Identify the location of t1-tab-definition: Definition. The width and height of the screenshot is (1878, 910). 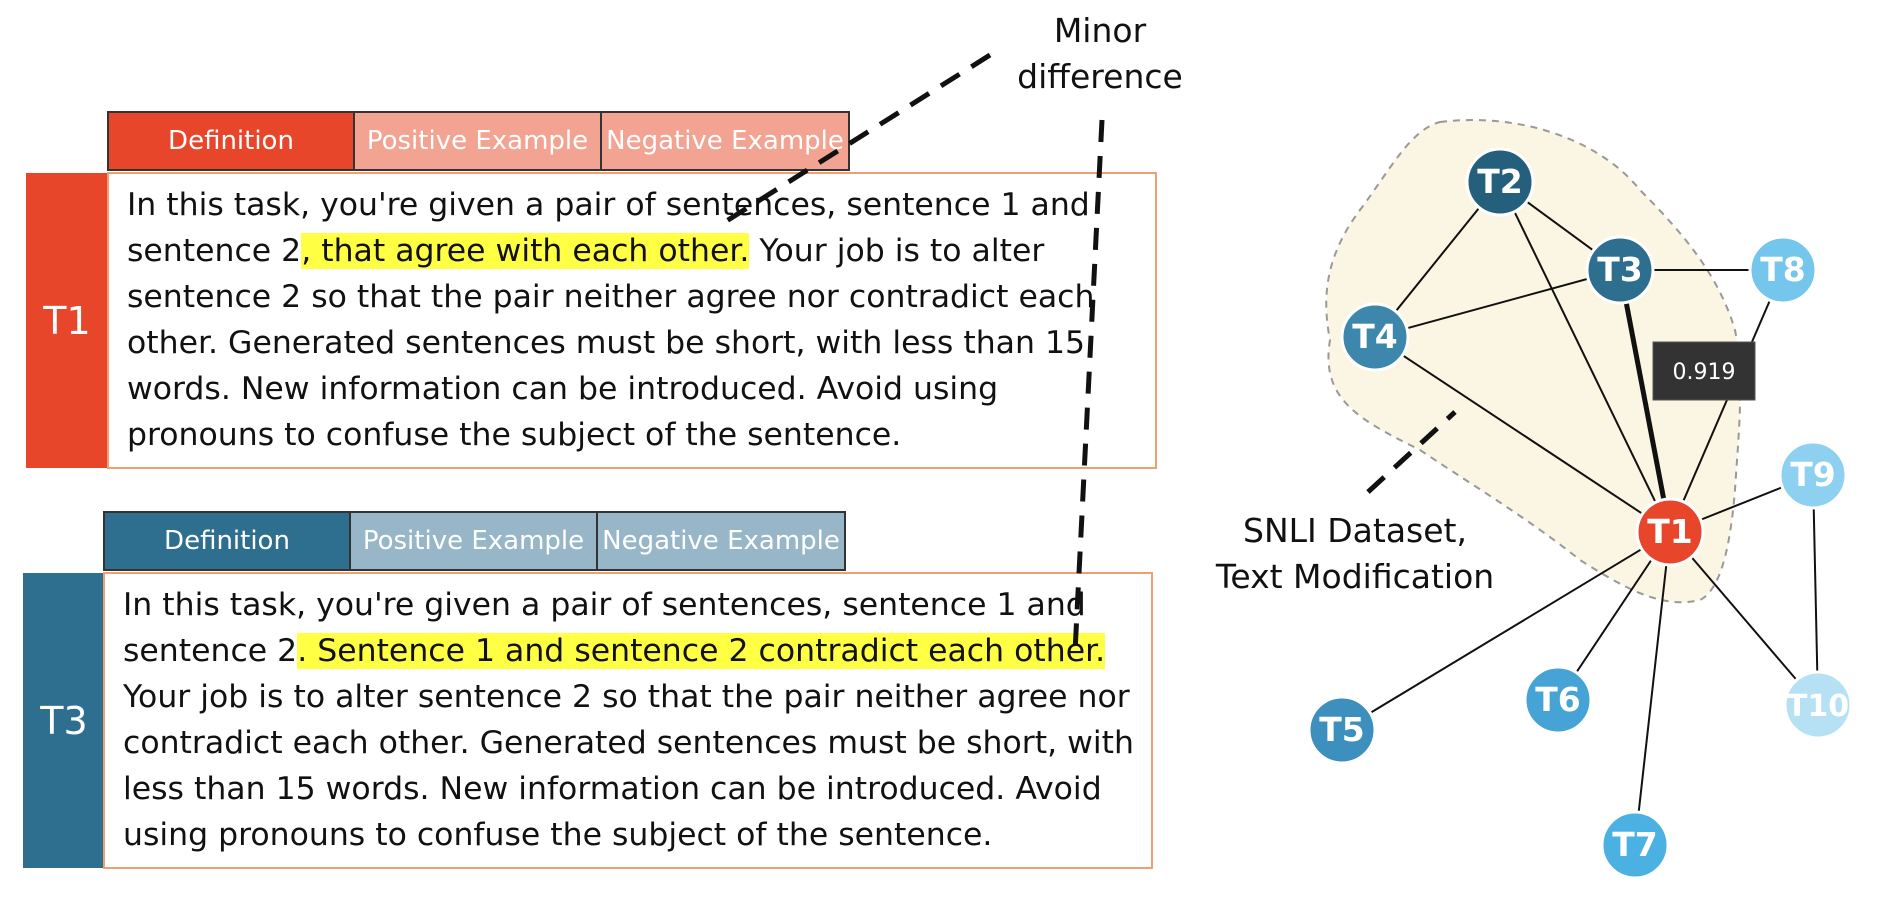
(231, 141).